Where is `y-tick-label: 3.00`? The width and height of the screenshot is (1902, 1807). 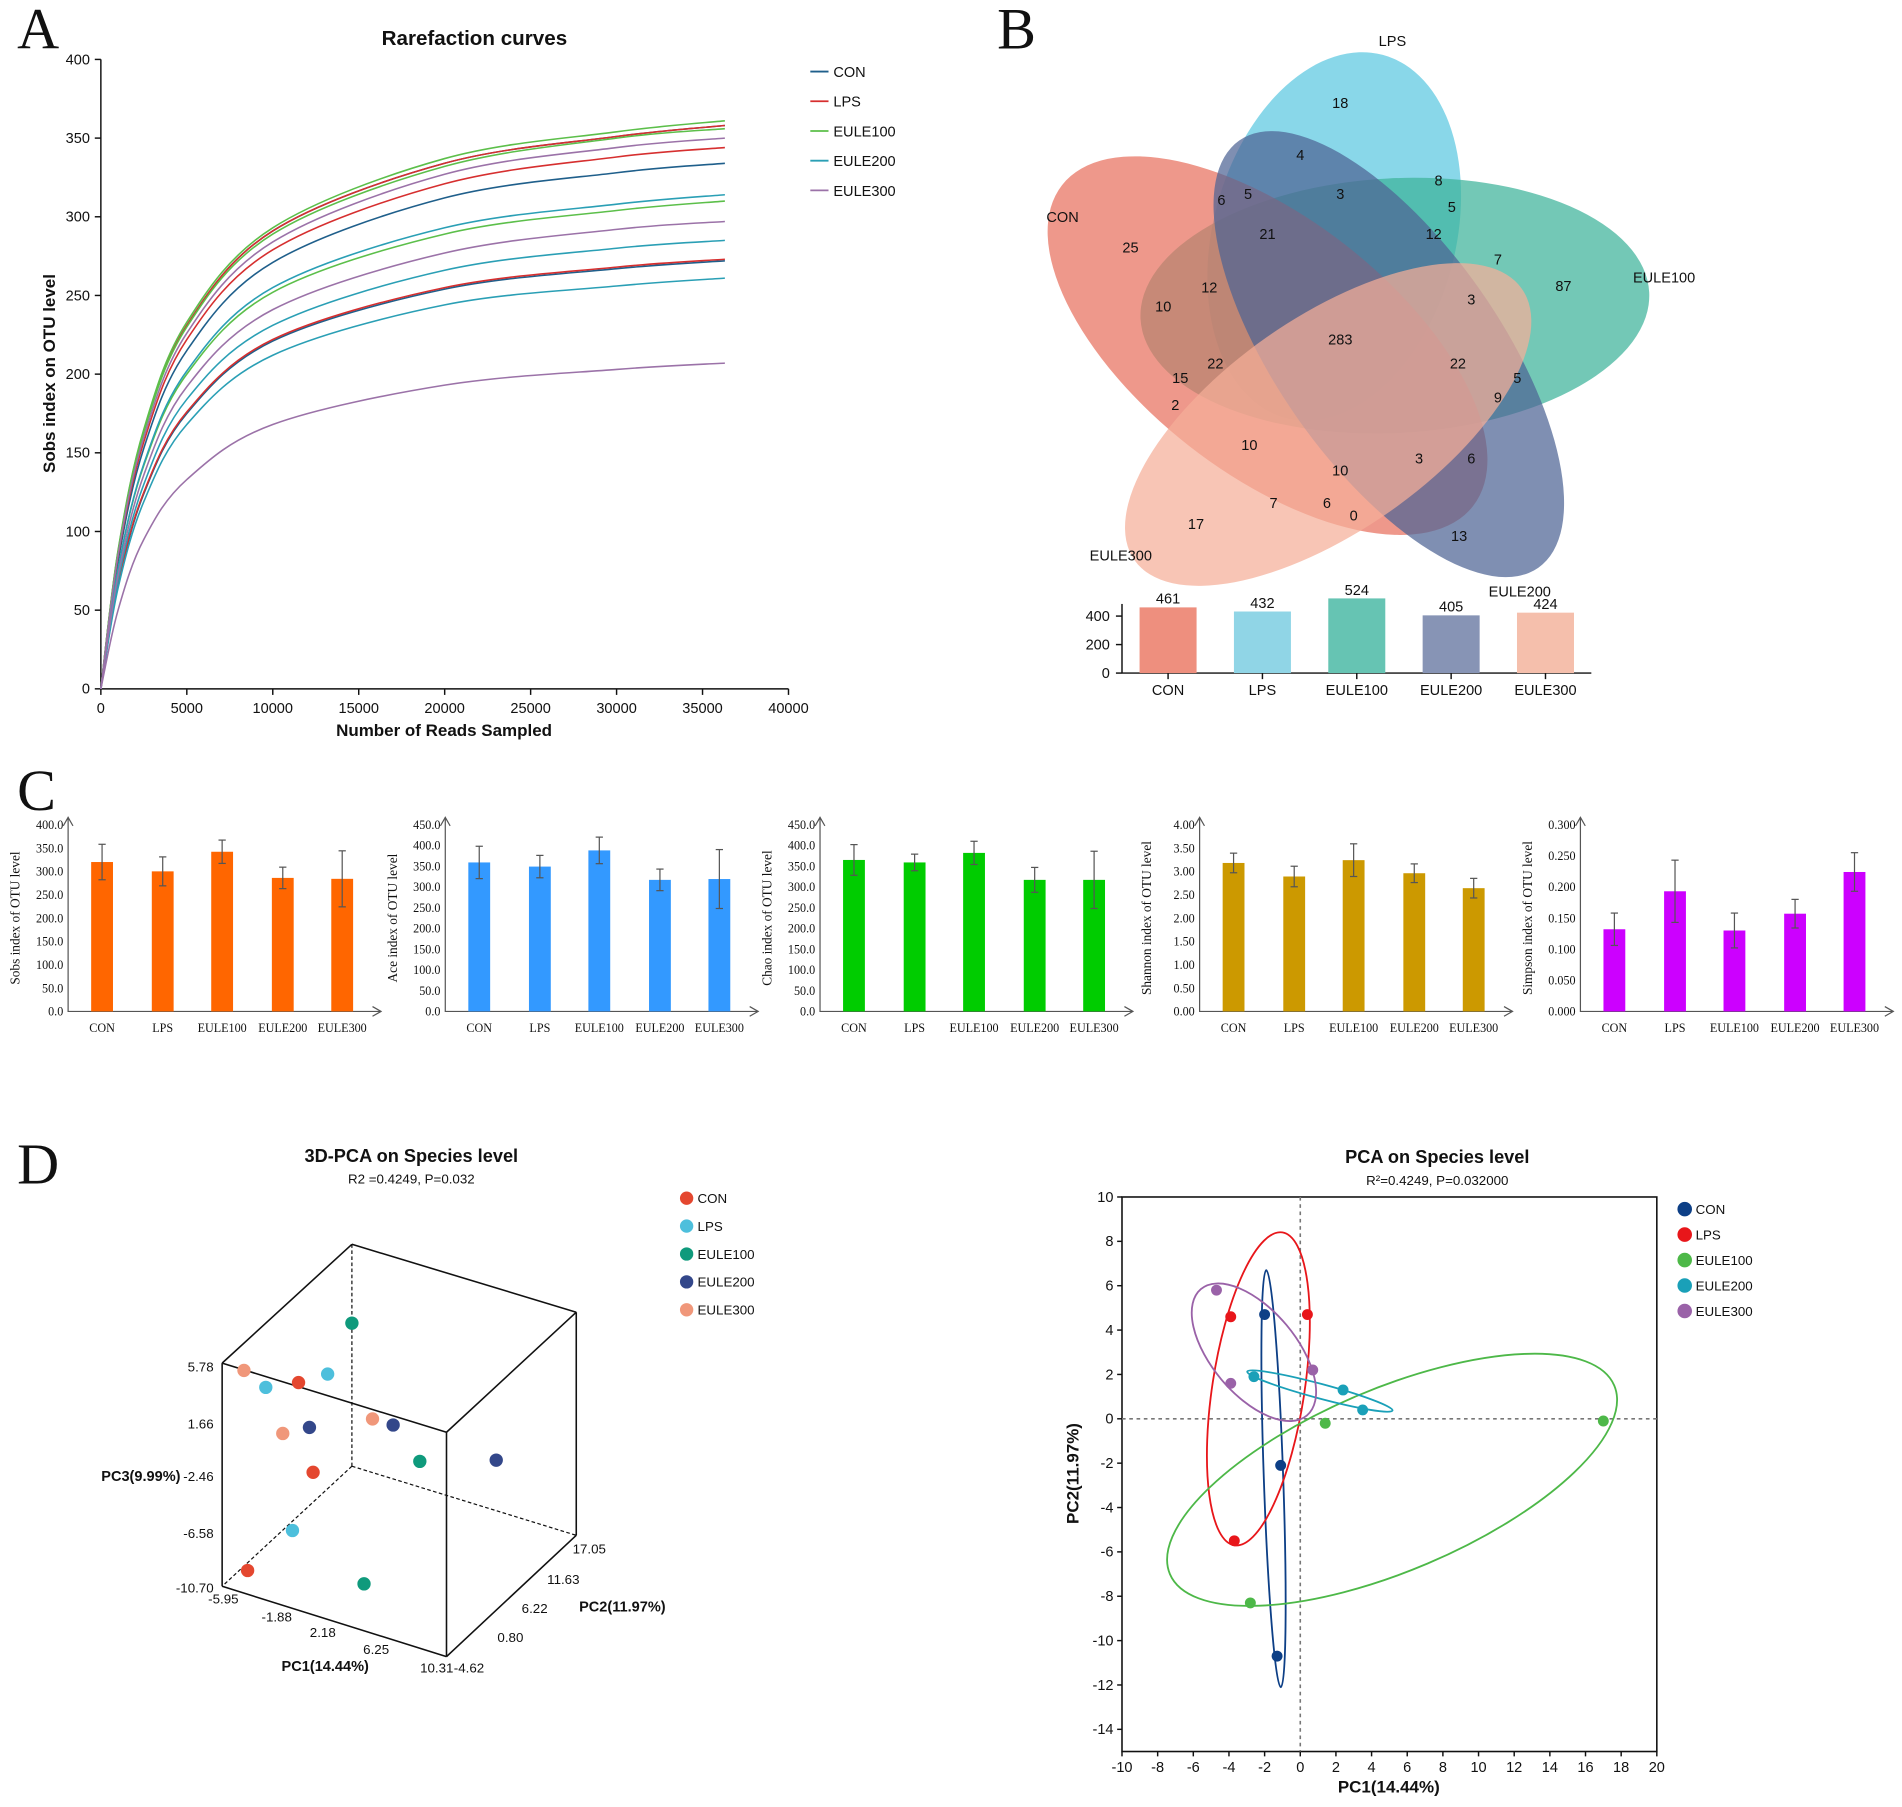
y-tick-label: 3.00 is located at coordinates (1184, 872).